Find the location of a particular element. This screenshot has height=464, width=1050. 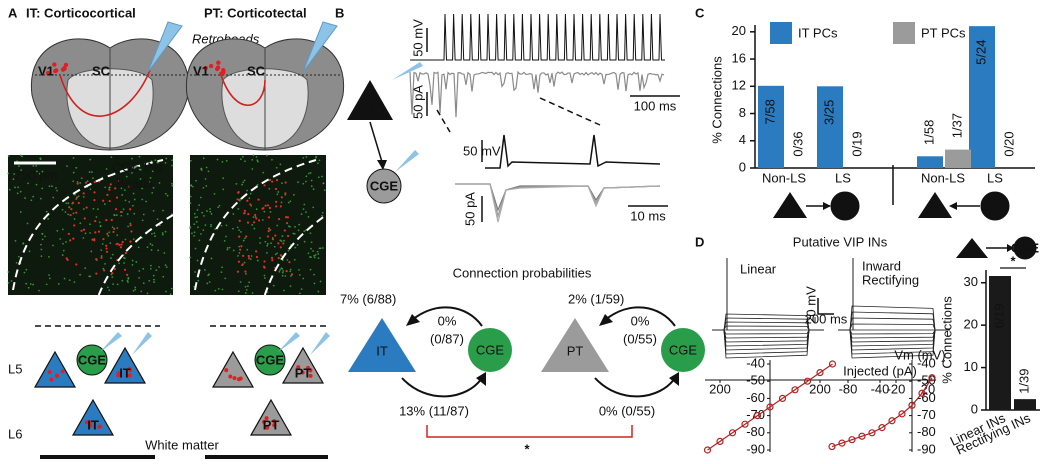

y-tick-label: -80 is located at coordinates (926, 431).